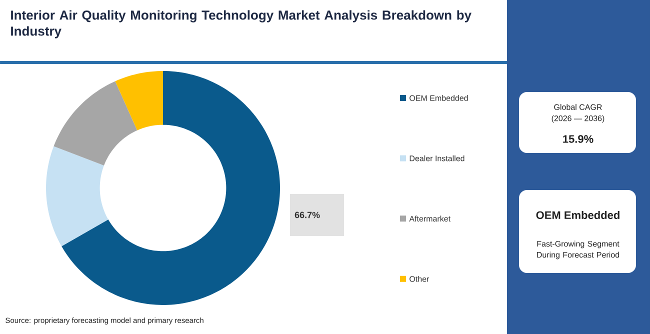 Image resolution: width=650 pixels, height=334 pixels. Describe the element at coordinates (578, 215) in the screenshot. I see `text: OEM Embedded` at that location.